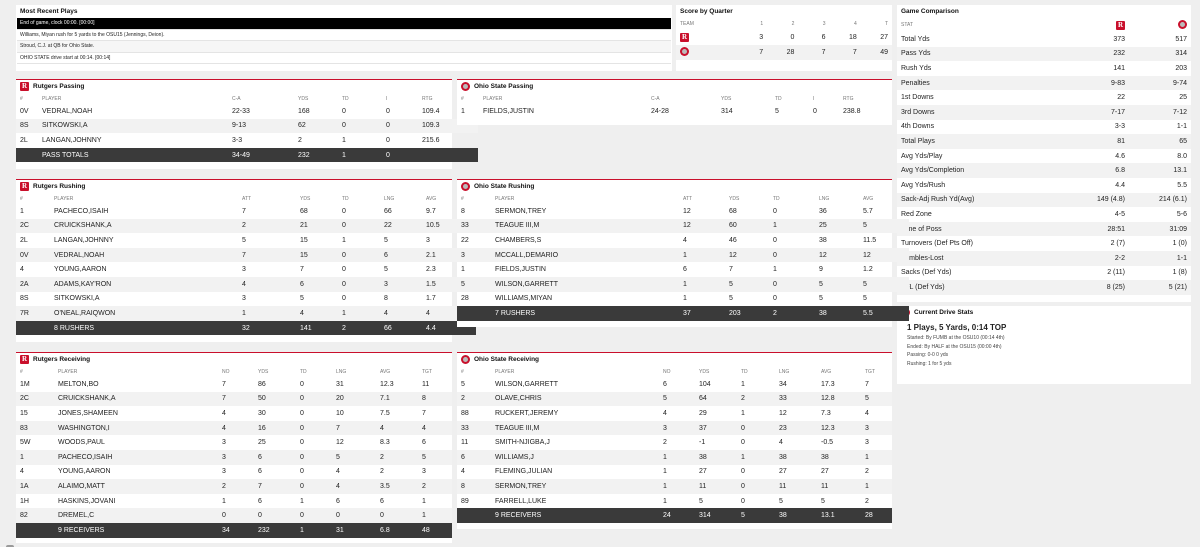 The width and height of the screenshot is (1200, 547). I want to click on table-row: 4 YOUNG,AARON 3 7 0 5 2.3, so click(246, 269).